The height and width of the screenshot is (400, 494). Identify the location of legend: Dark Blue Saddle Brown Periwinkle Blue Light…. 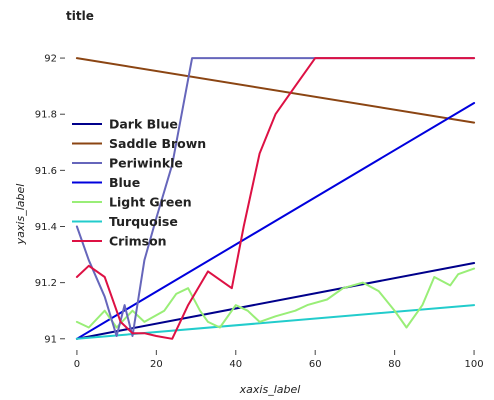
(139, 183).